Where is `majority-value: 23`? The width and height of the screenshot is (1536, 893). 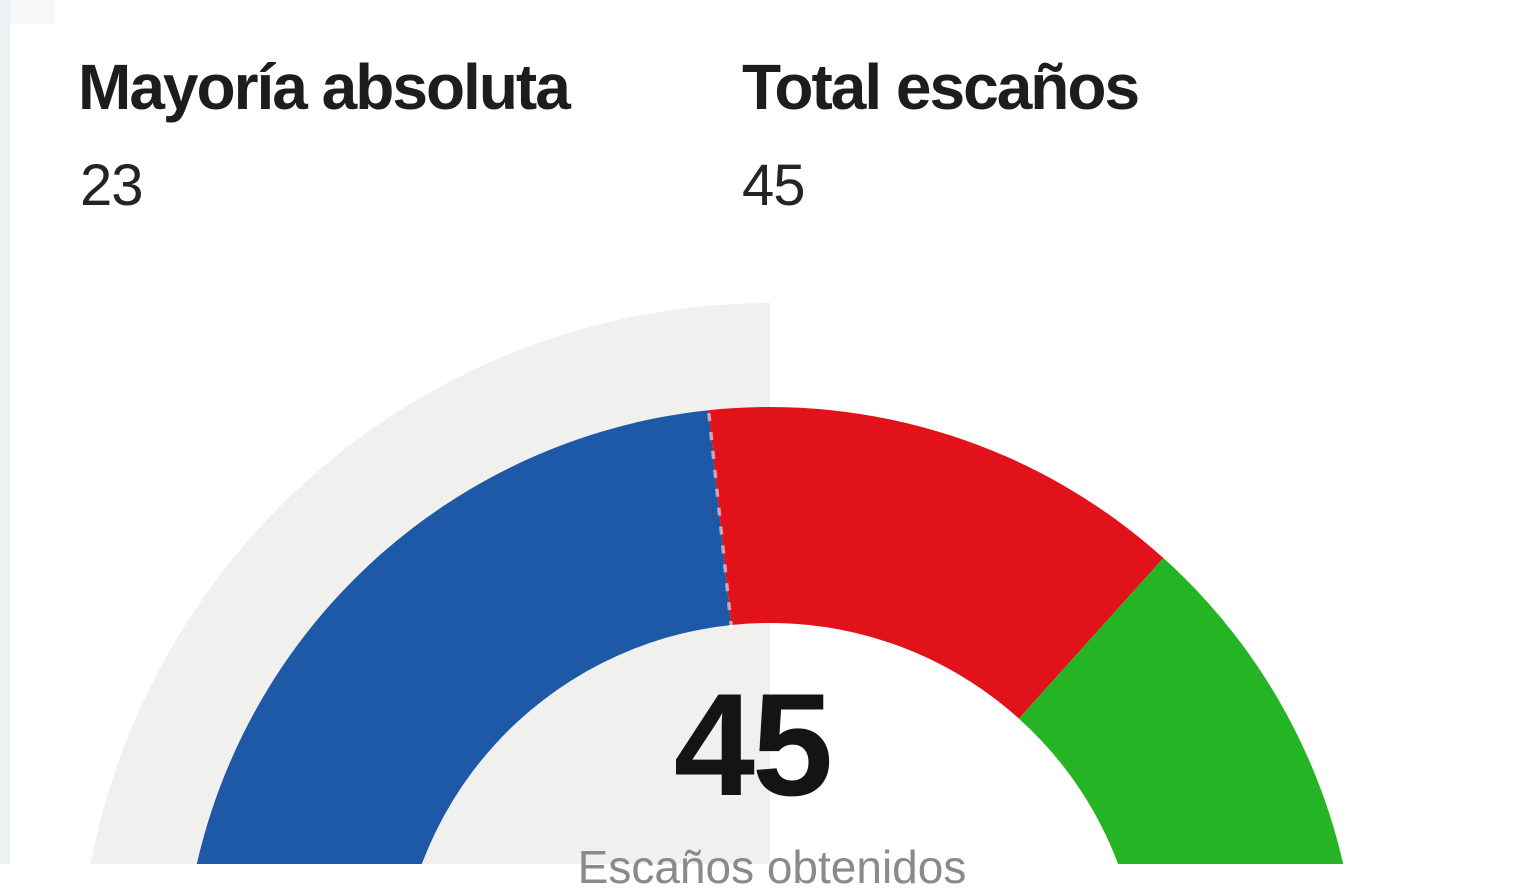 majority-value: 23 is located at coordinates (112, 185).